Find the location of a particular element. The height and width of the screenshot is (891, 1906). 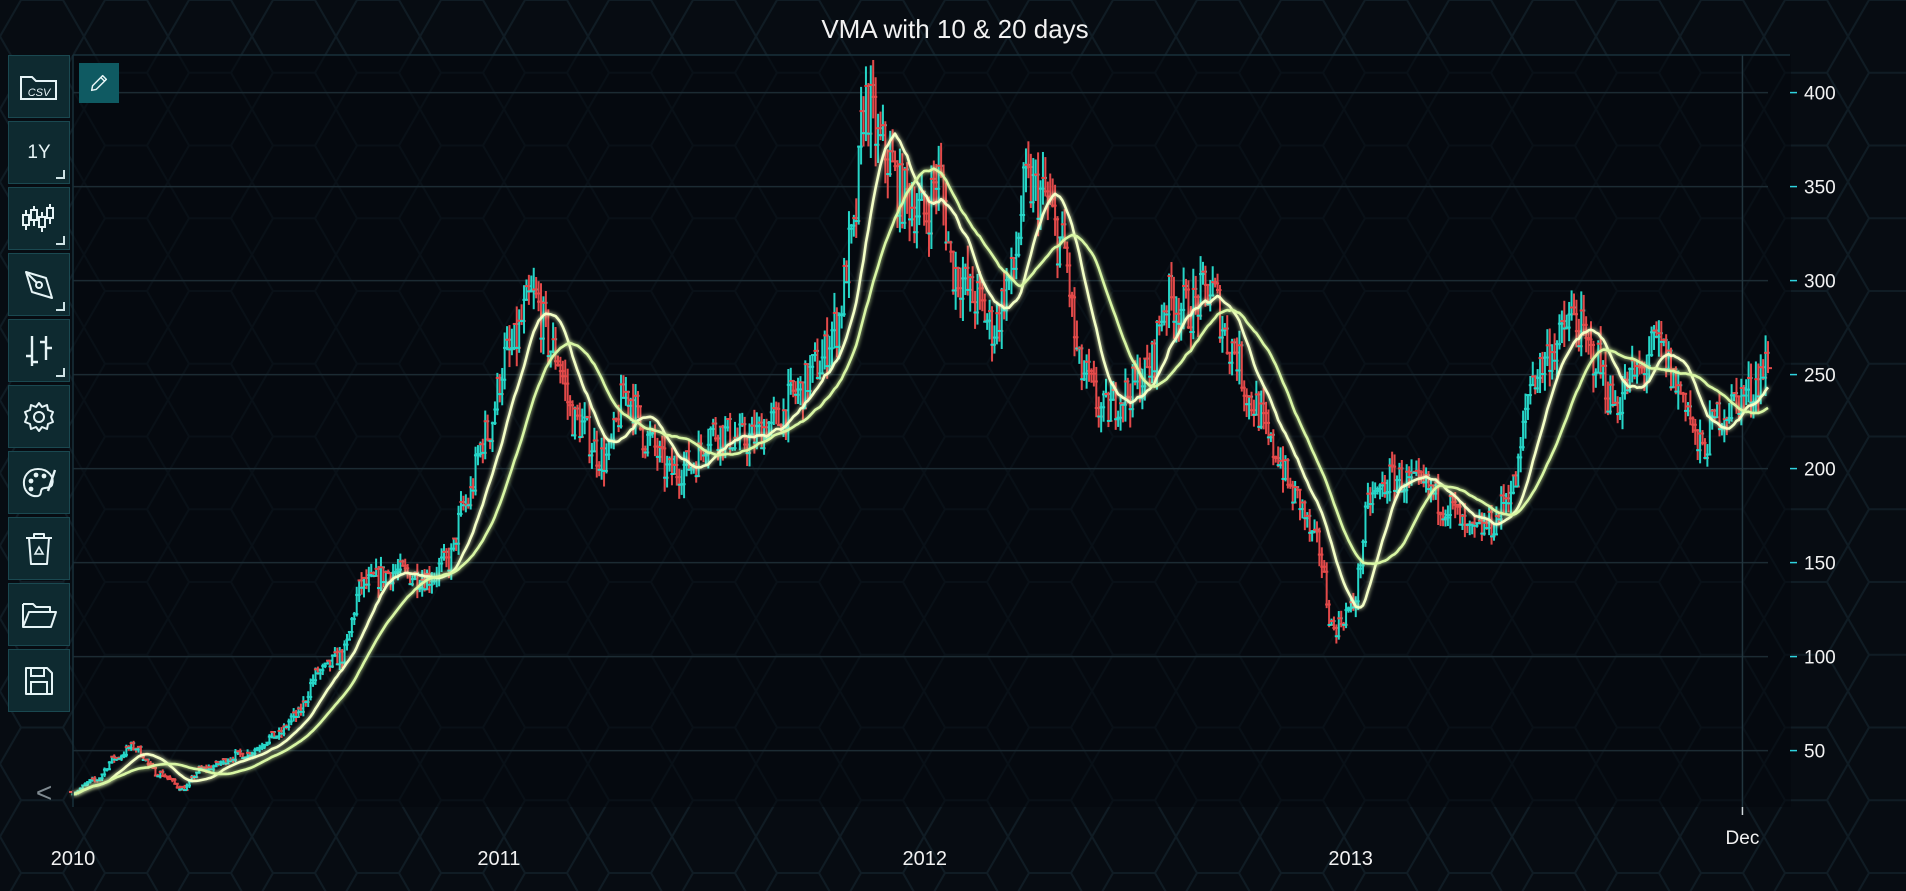

clear-button is located at coordinates (39, 548).